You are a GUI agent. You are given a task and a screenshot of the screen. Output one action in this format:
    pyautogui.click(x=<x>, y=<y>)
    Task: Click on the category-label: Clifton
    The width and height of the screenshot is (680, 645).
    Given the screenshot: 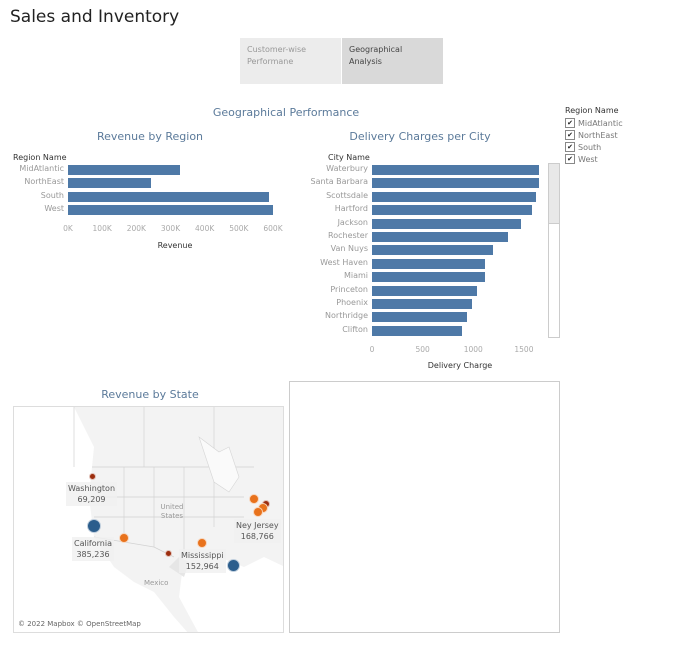 What is the action you would take?
    pyautogui.click(x=355, y=329)
    